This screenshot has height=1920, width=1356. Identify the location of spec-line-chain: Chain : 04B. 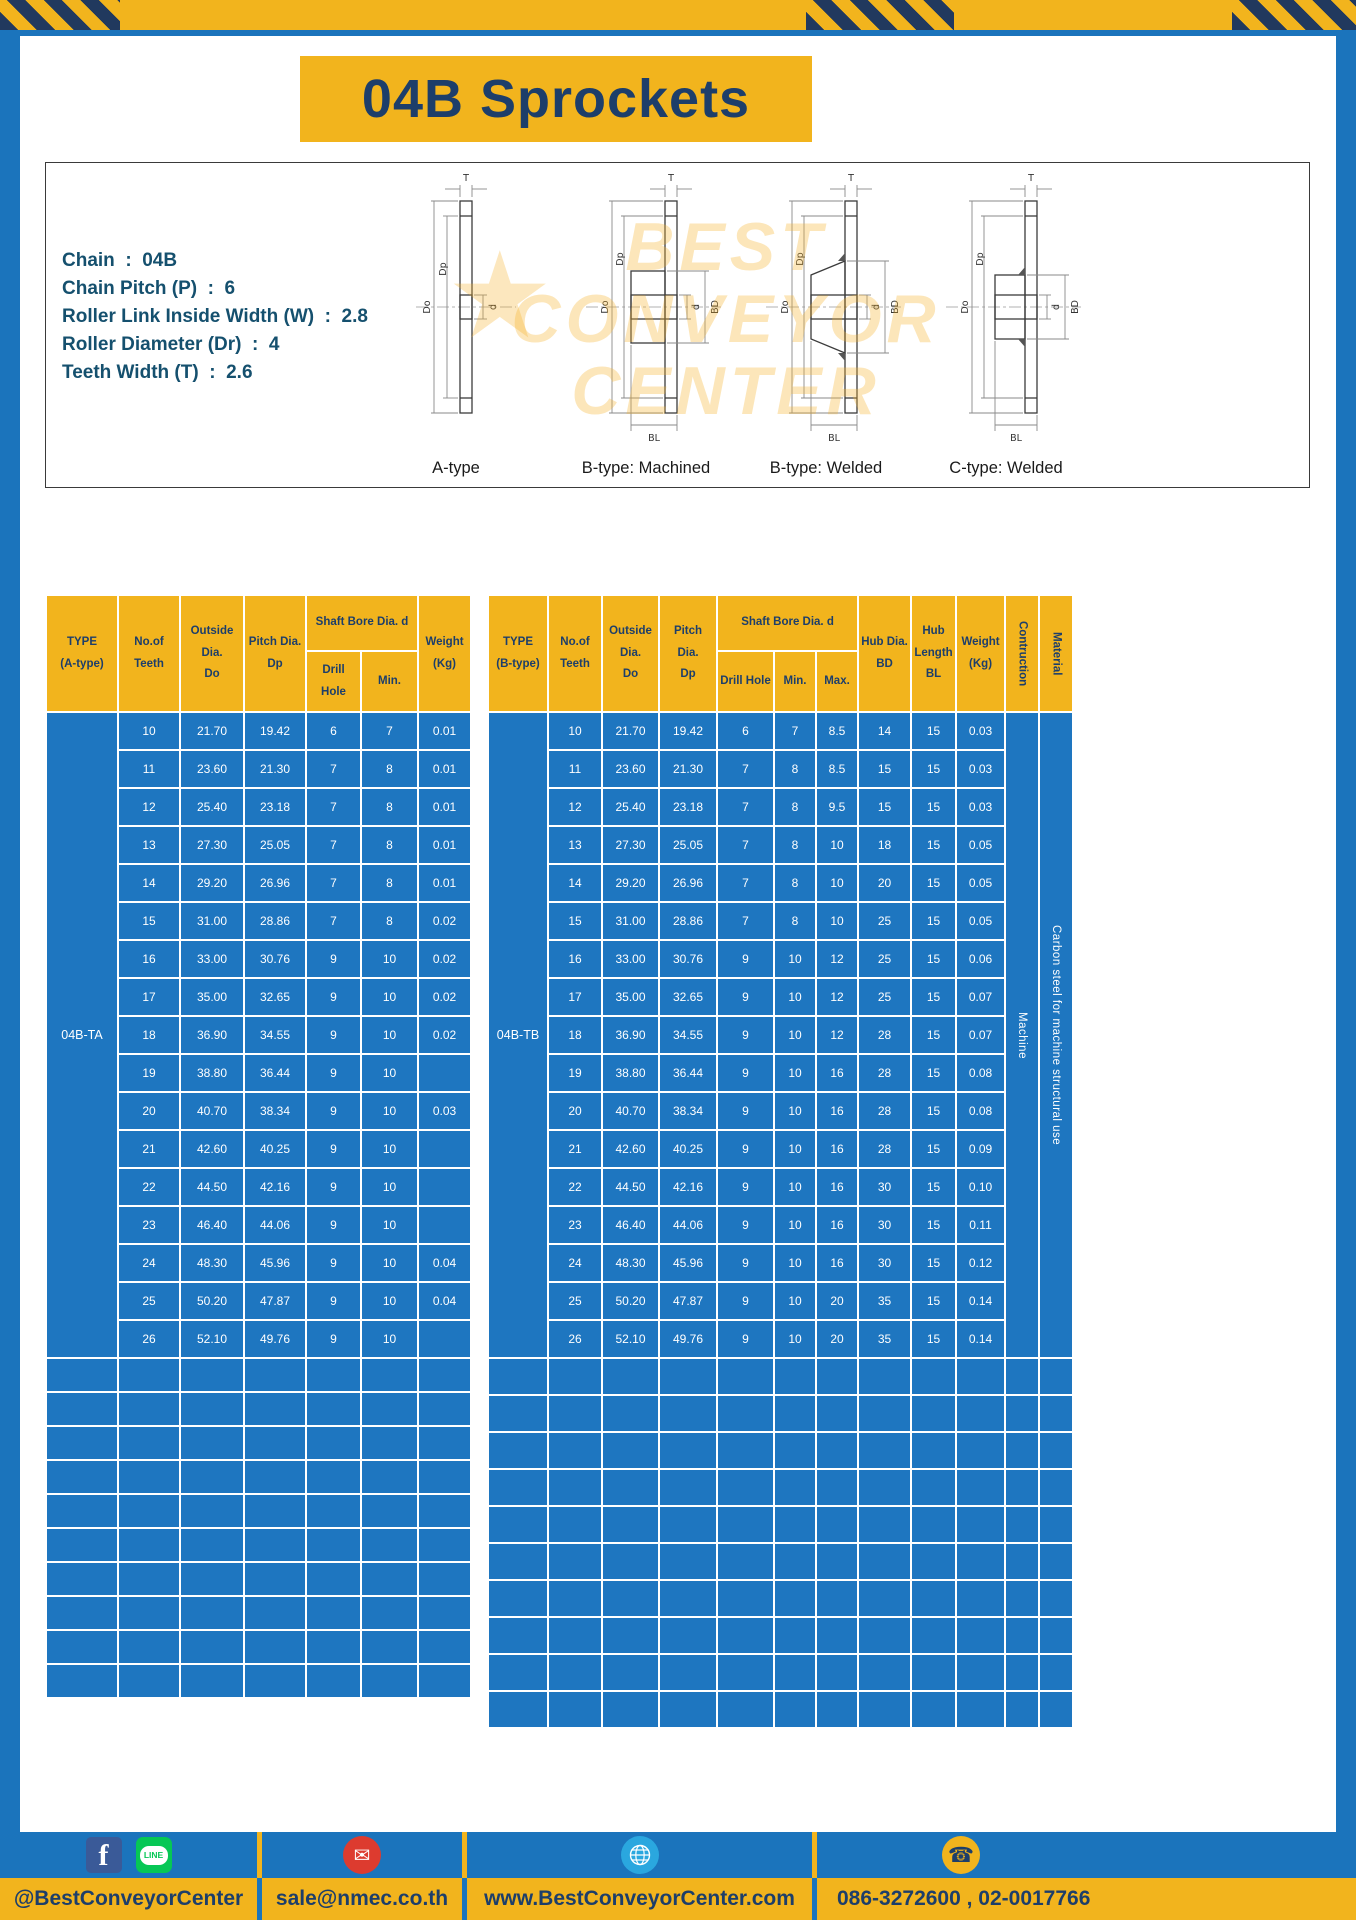
(120, 260).